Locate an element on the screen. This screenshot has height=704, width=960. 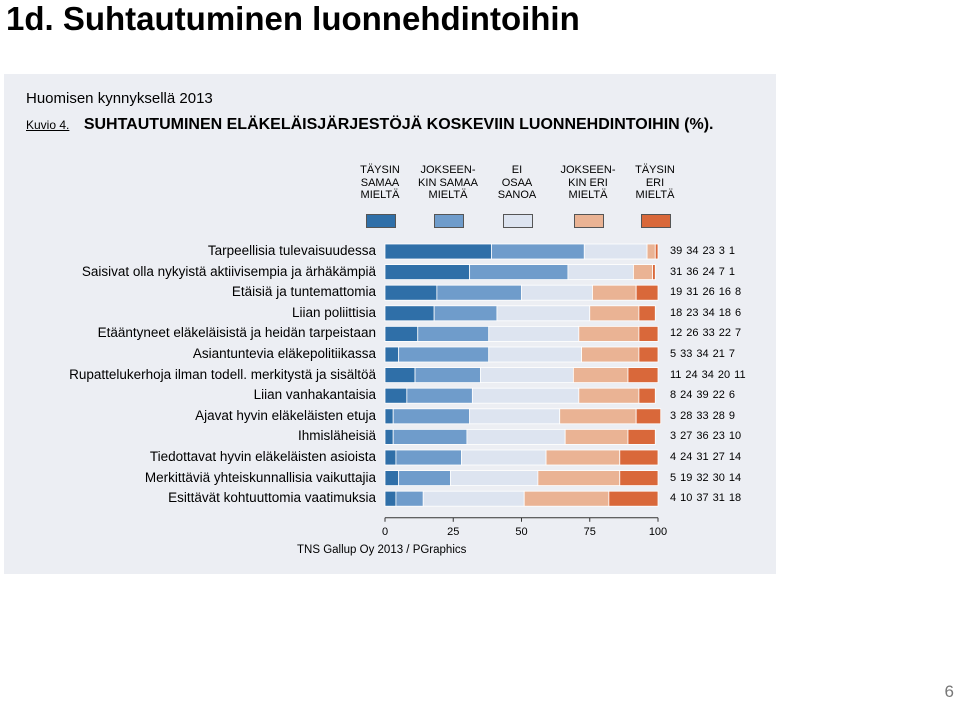
value-row: 5 33 34 21 7 is located at coordinates (704, 354).